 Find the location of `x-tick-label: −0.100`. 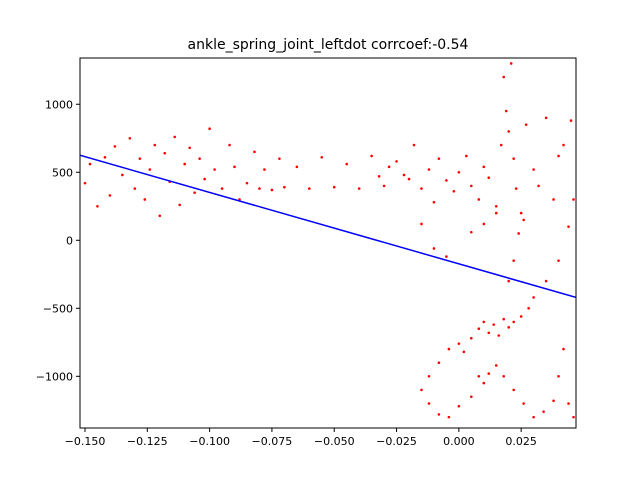

x-tick-label: −0.100 is located at coordinates (209, 441).